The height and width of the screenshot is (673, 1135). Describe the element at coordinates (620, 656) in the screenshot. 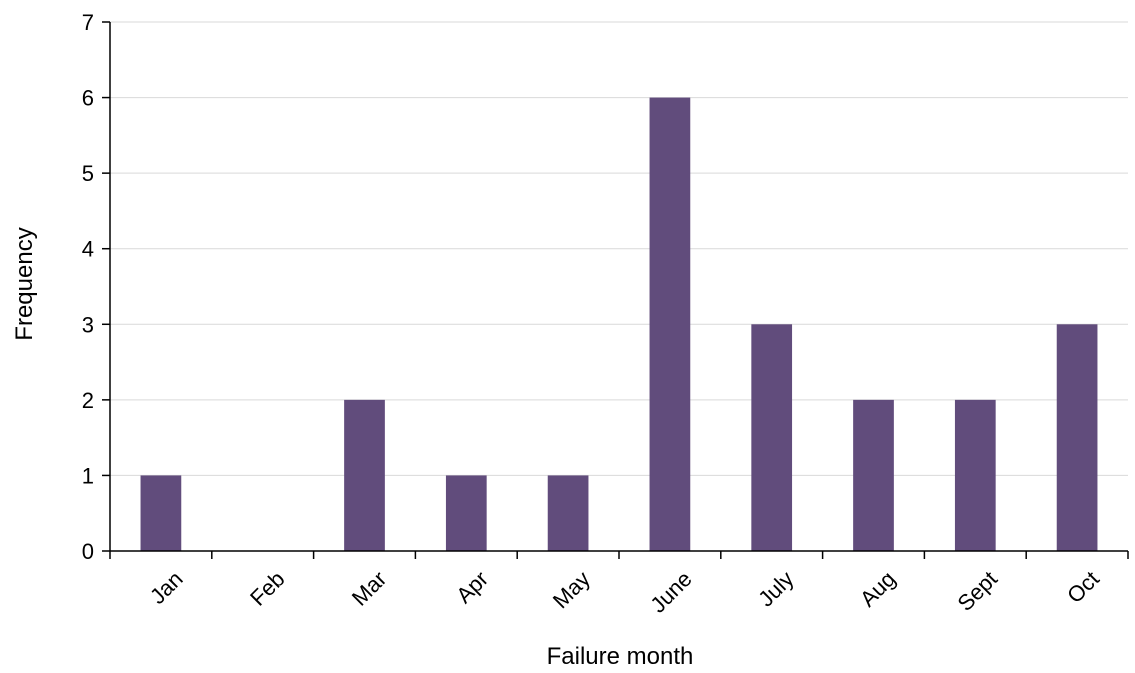

I see `x-axis-title: Failure month` at that location.